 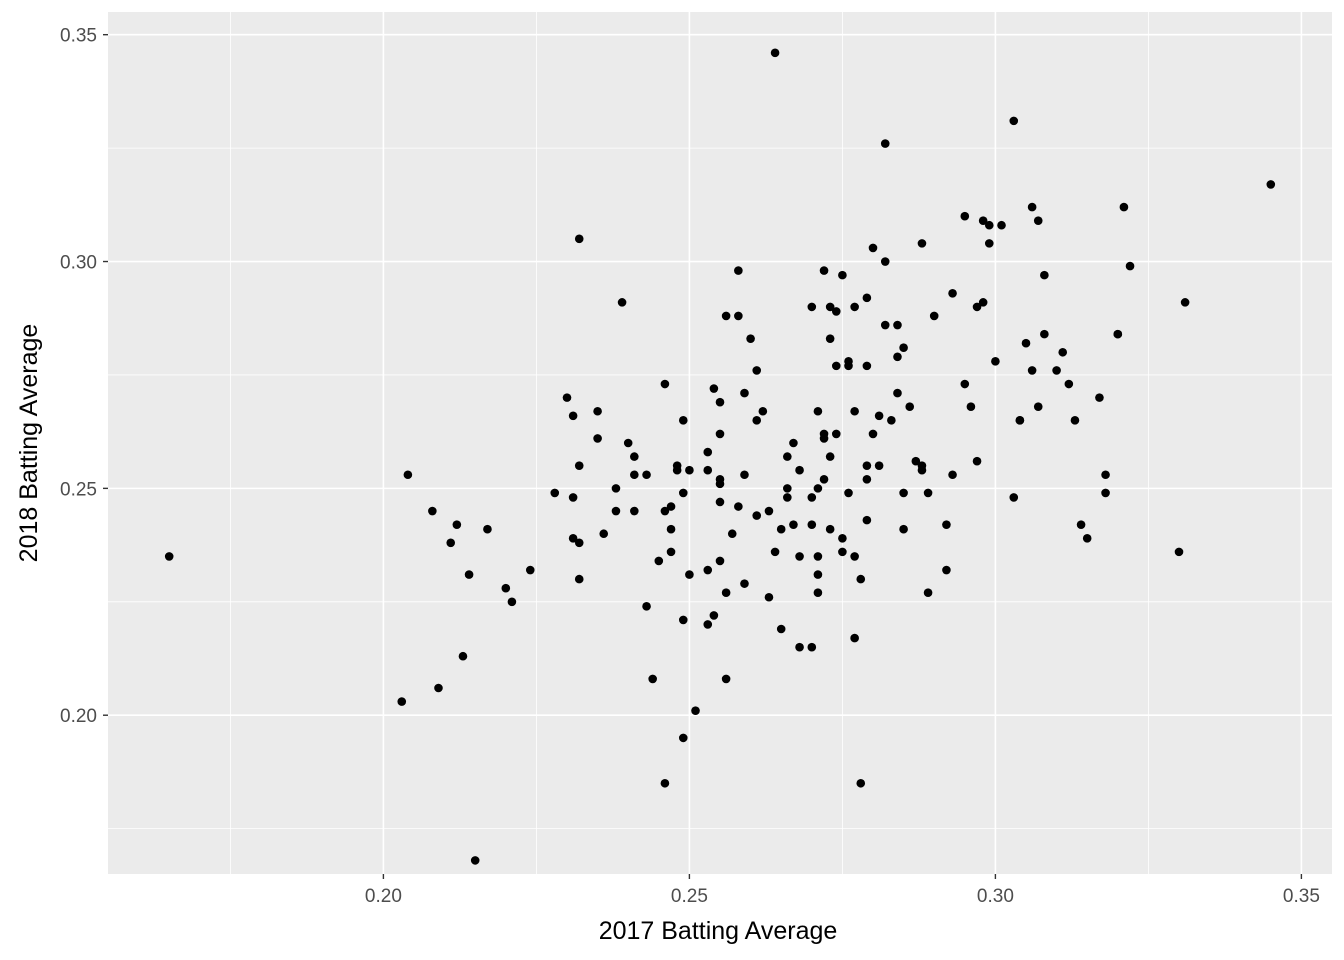 What do you see at coordinates (718, 931) in the screenshot?
I see `x-axis-title: 2017 Batting Average` at bounding box center [718, 931].